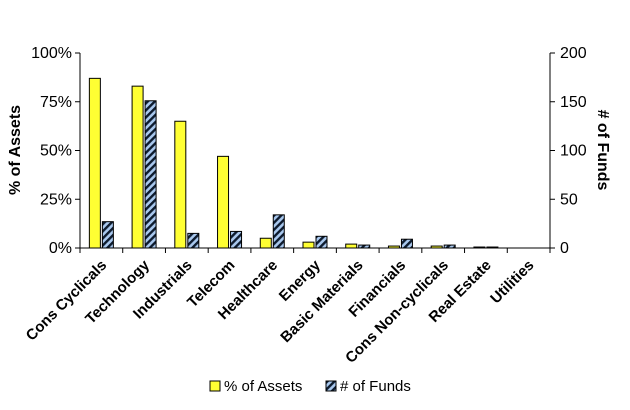 This screenshot has width=630, height=410. What do you see at coordinates (60, 248) in the screenshot?
I see `y-left-tick-label-0: 0%` at bounding box center [60, 248].